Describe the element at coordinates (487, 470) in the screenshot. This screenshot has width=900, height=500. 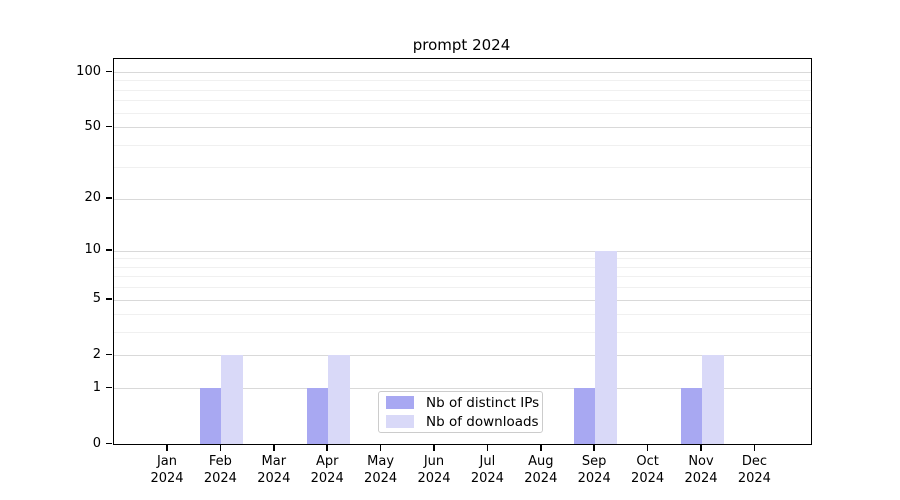
I see `x-tick-label-jul: Jul 2024` at that location.